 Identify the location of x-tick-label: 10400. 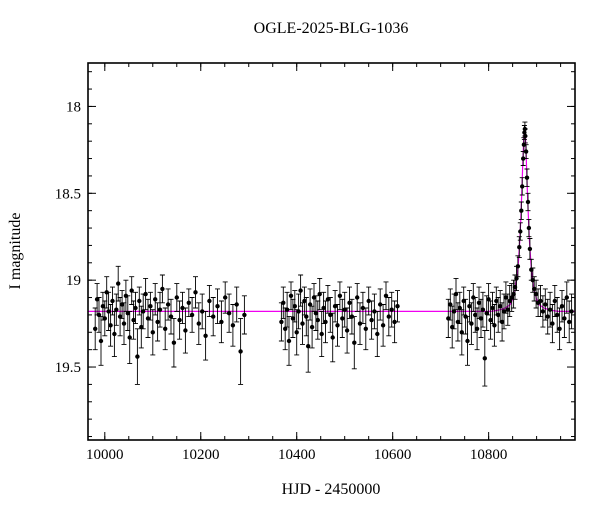
(297, 455).